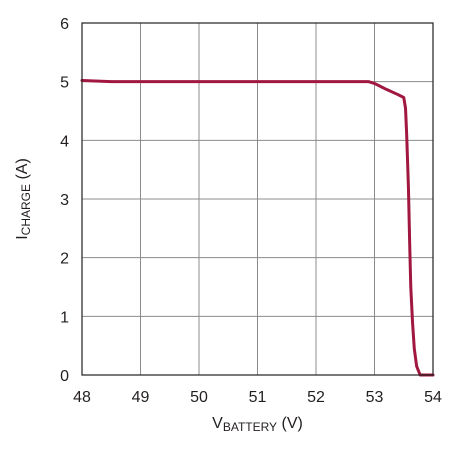  What do you see at coordinates (250, 427) in the screenshot?
I see `x-axis-label-subscript: BATTERY` at bounding box center [250, 427].